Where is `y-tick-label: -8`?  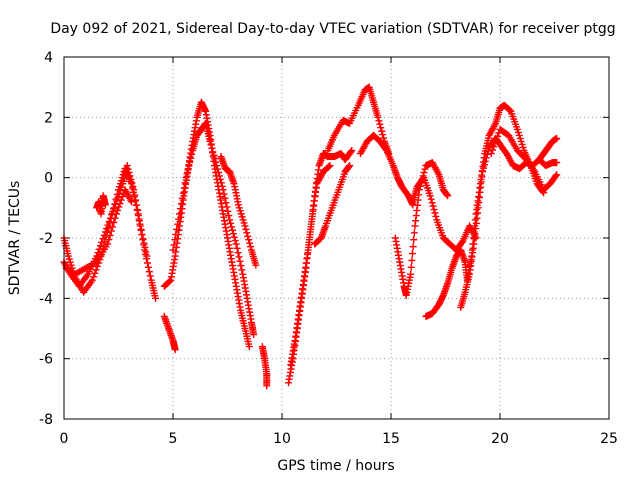 y-tick-label: -8 is located at coordinates (46, 420).